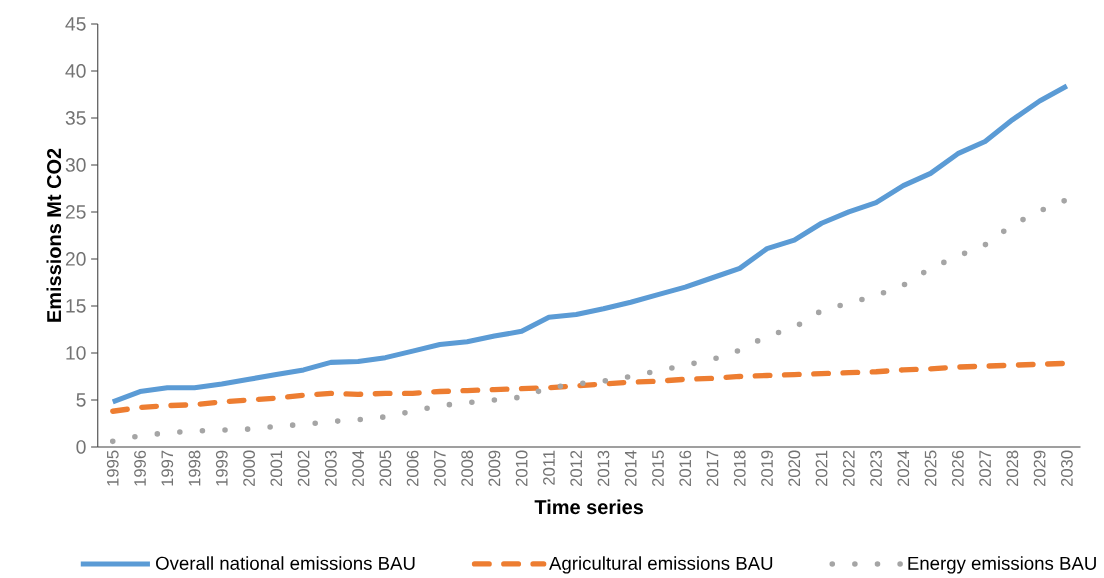 The height and width of the screenshot is (578, 1104). Describe the element at coordinates (75, 71) in the screenshot. I see `y-tick-label: 40` at that location.